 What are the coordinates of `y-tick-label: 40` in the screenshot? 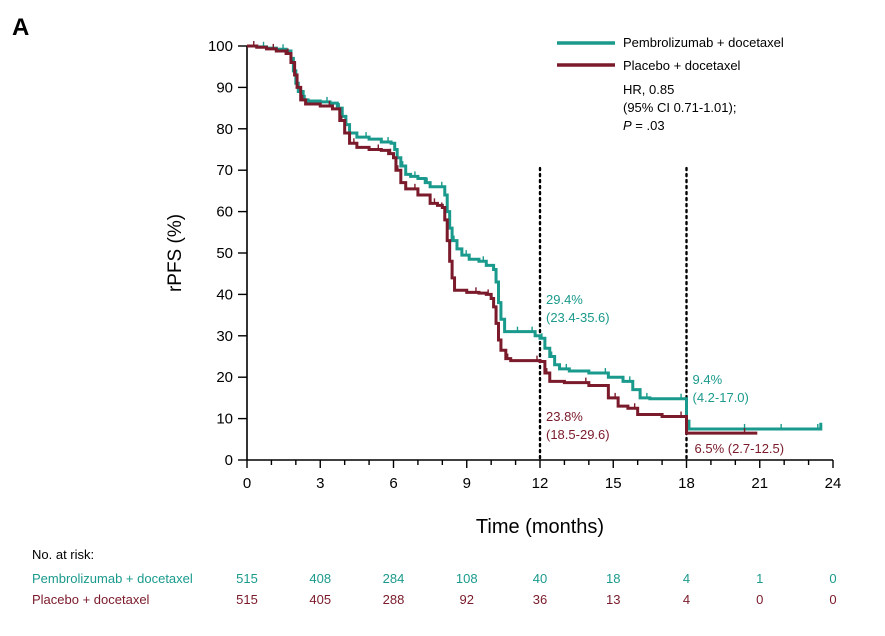 It's located at (224, 294).